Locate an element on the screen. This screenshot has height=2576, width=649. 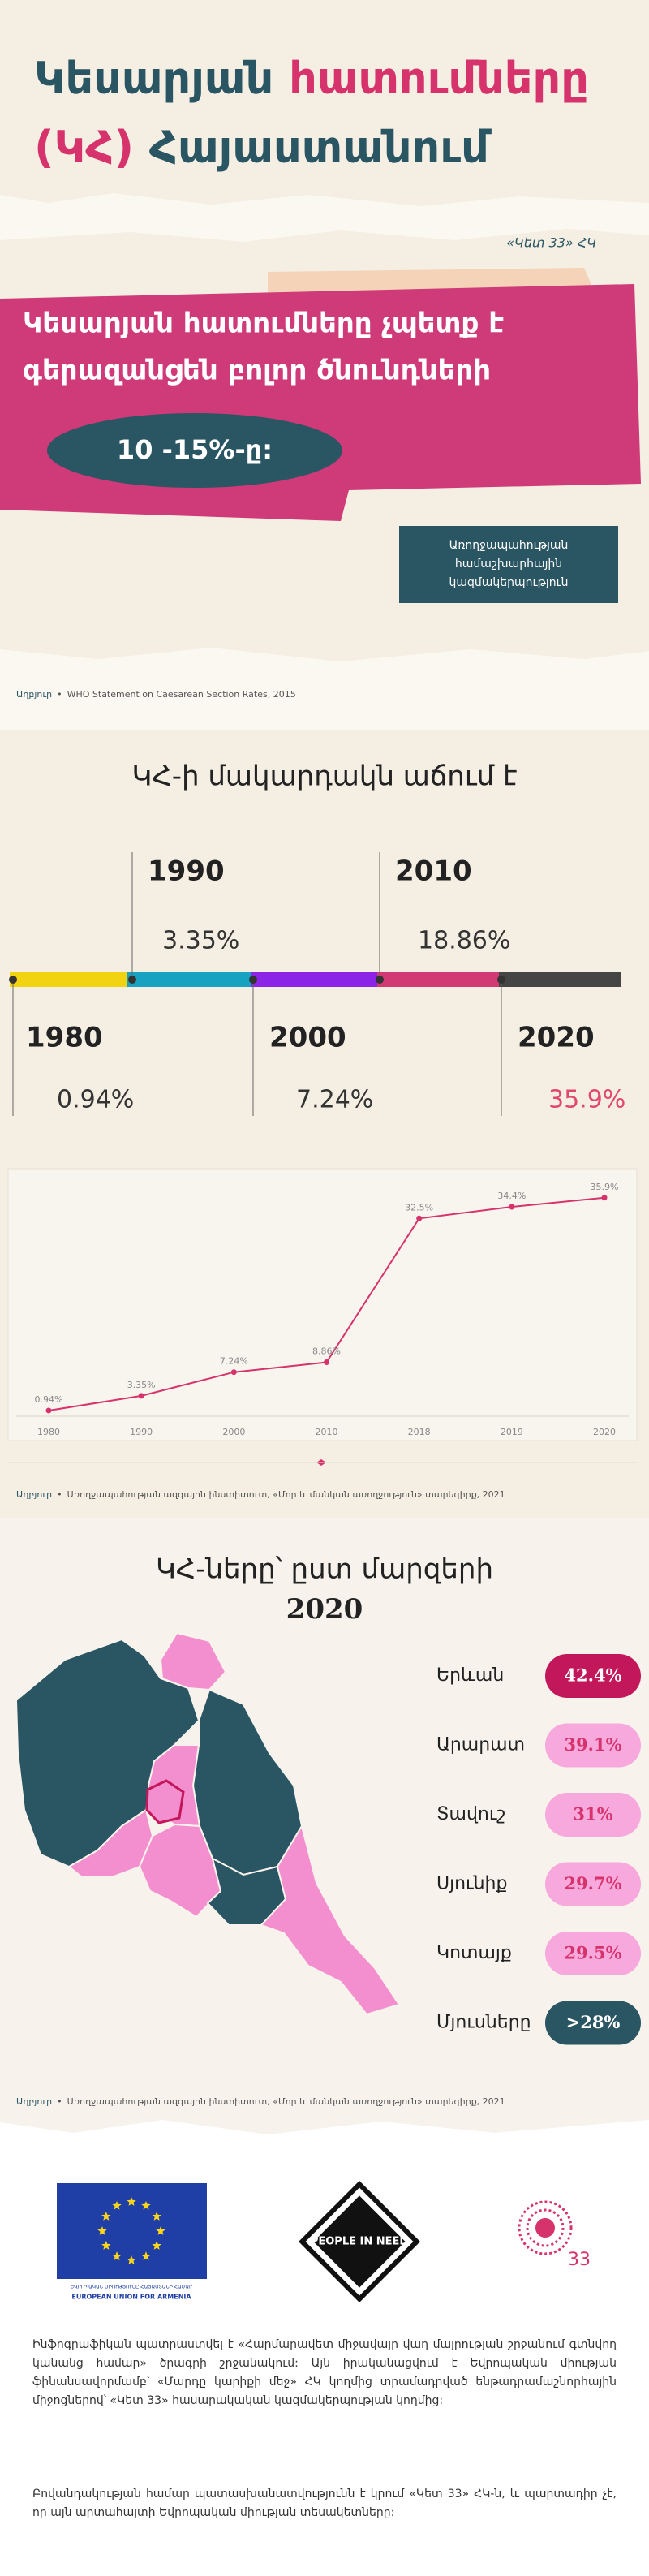
x-tick-label: 1980 is located at coordinates (48, 1432).